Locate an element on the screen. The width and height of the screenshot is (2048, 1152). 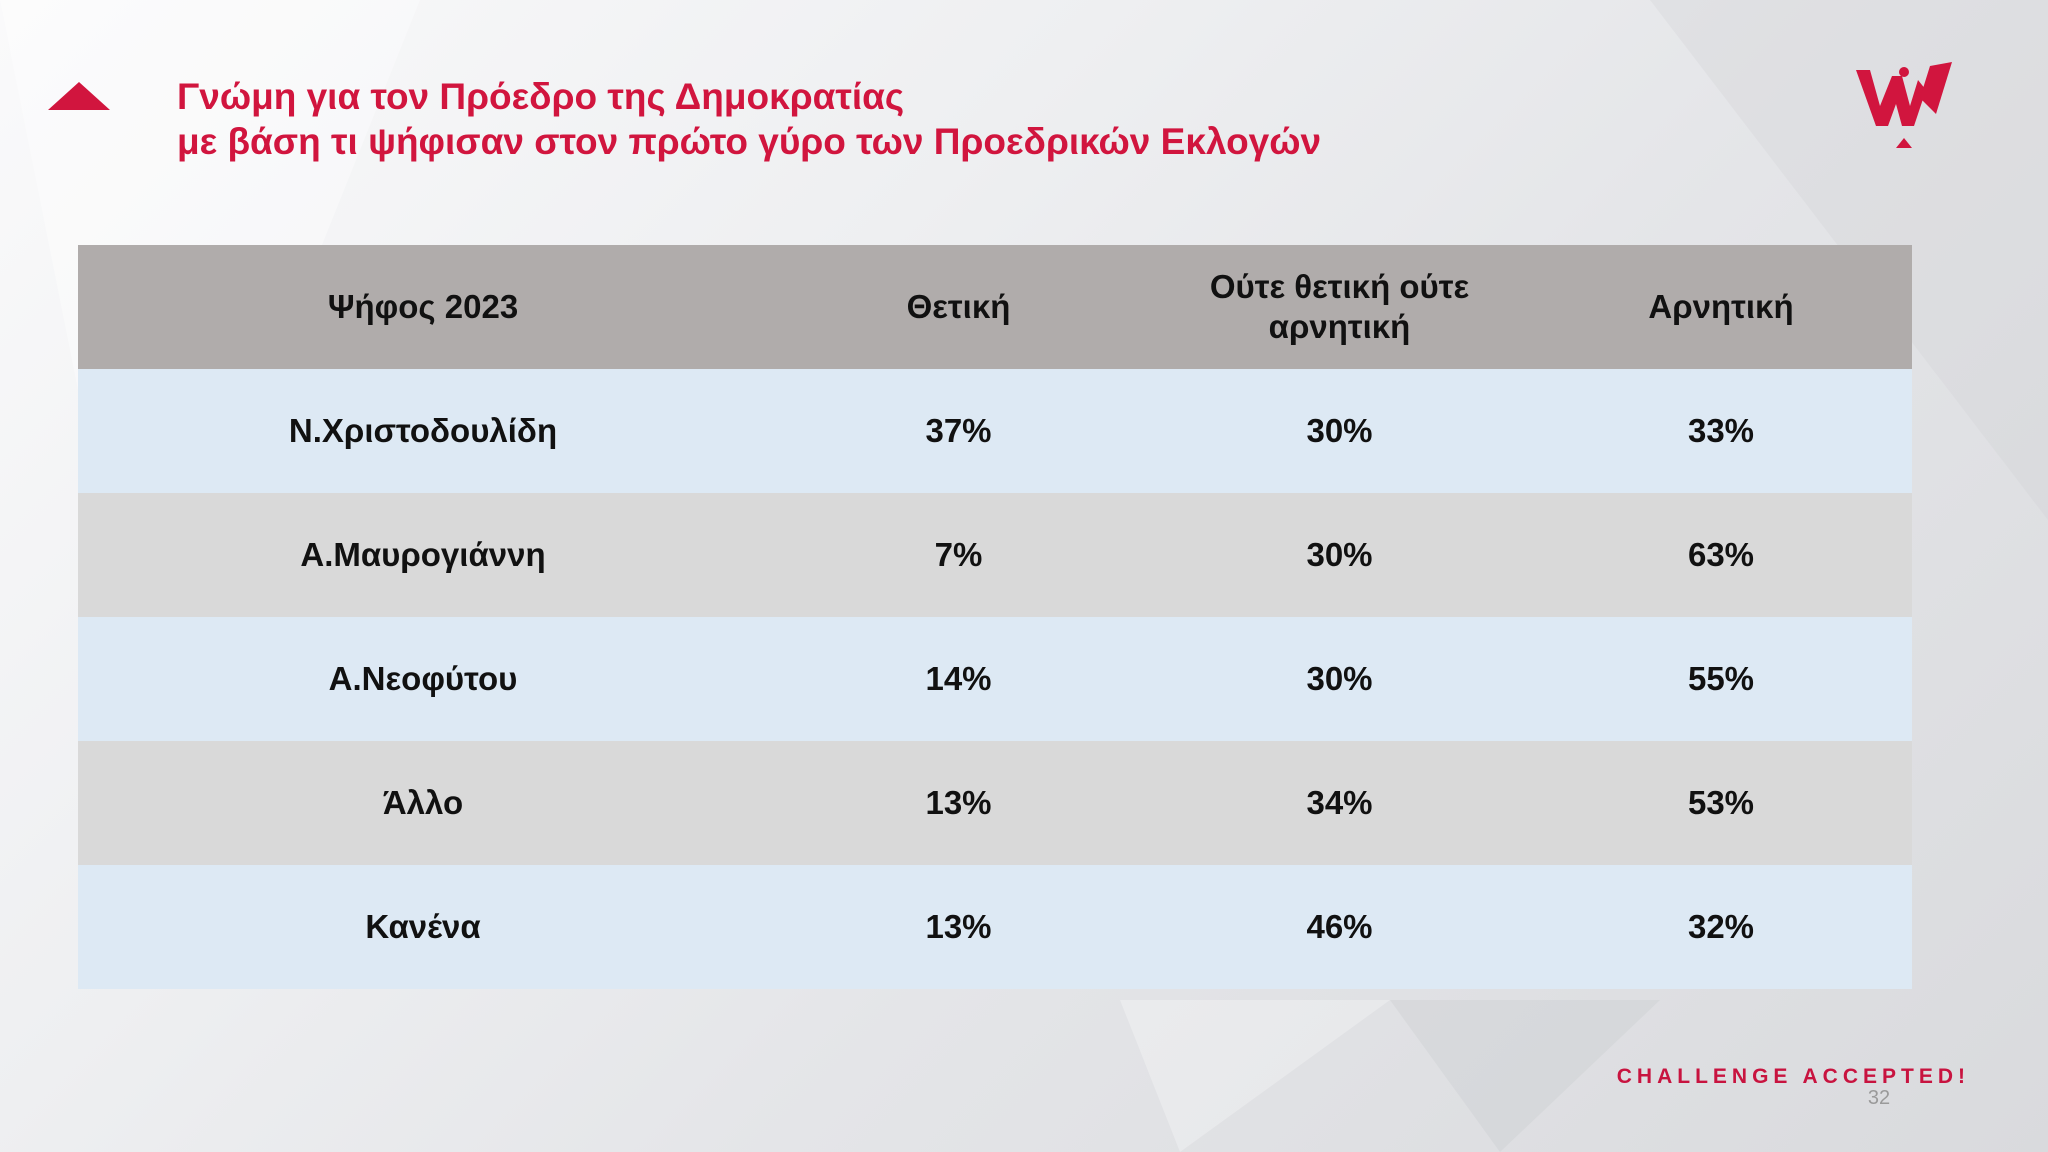
header-neutral: Ούτε θετική ούτε αρνητική is located at coordinates (1339, 306).